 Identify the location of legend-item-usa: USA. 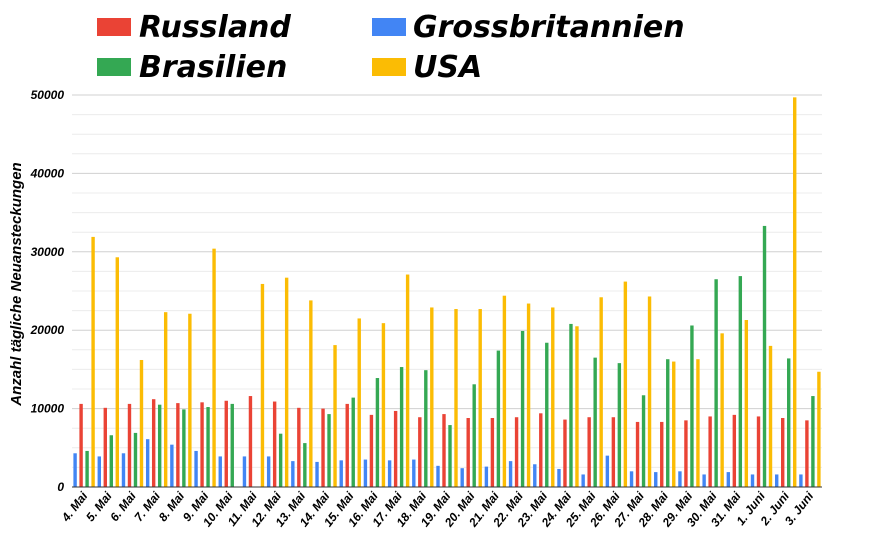
(427, 67).